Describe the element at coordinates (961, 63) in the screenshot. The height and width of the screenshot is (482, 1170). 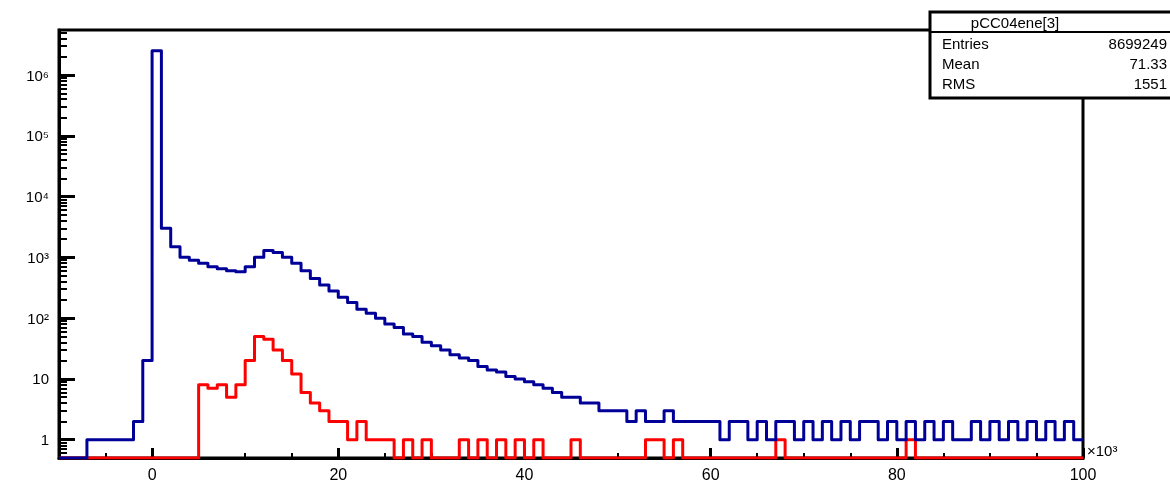
I see `annotation: Mean` at that location.